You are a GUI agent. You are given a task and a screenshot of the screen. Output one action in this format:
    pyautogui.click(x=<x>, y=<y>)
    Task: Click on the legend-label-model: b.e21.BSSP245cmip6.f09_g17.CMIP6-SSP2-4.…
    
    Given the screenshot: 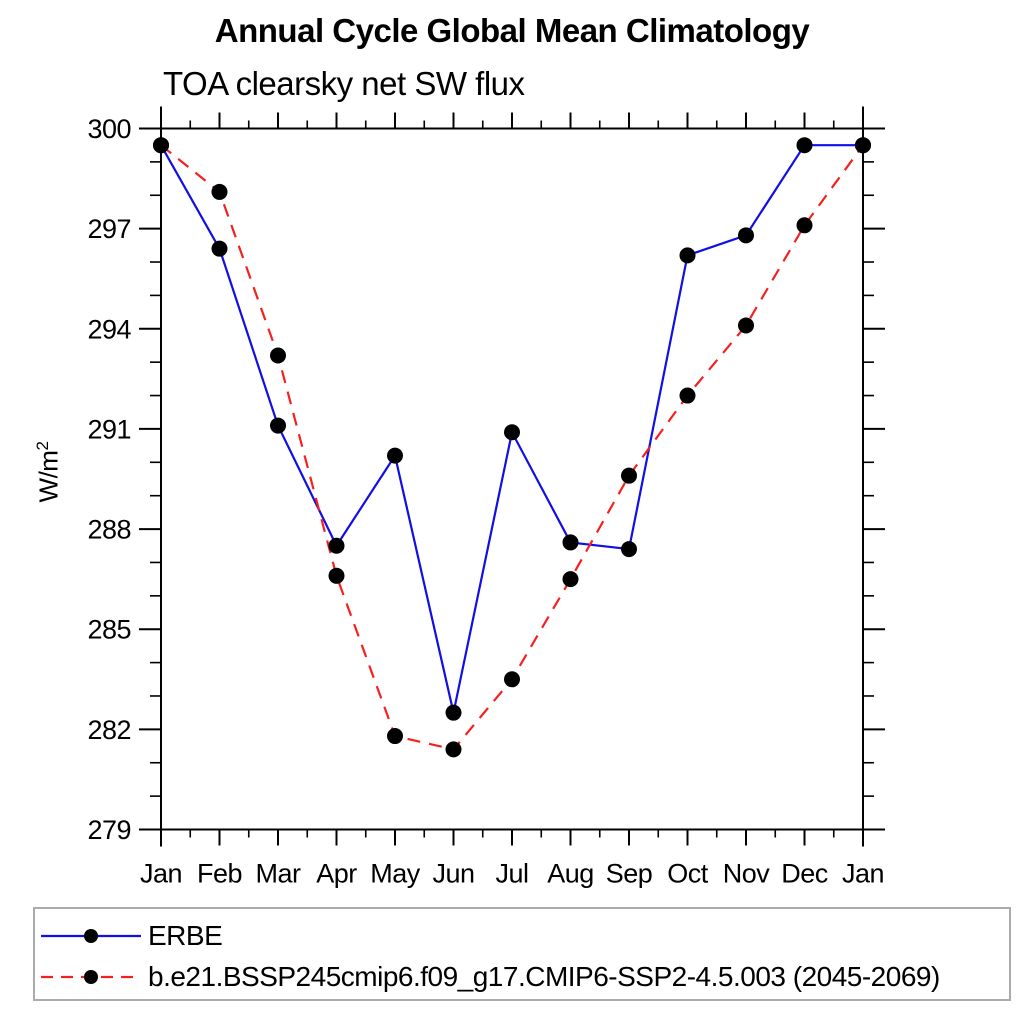 What is the action you would take?
    pyautogui.click(x=544, y=976)
    